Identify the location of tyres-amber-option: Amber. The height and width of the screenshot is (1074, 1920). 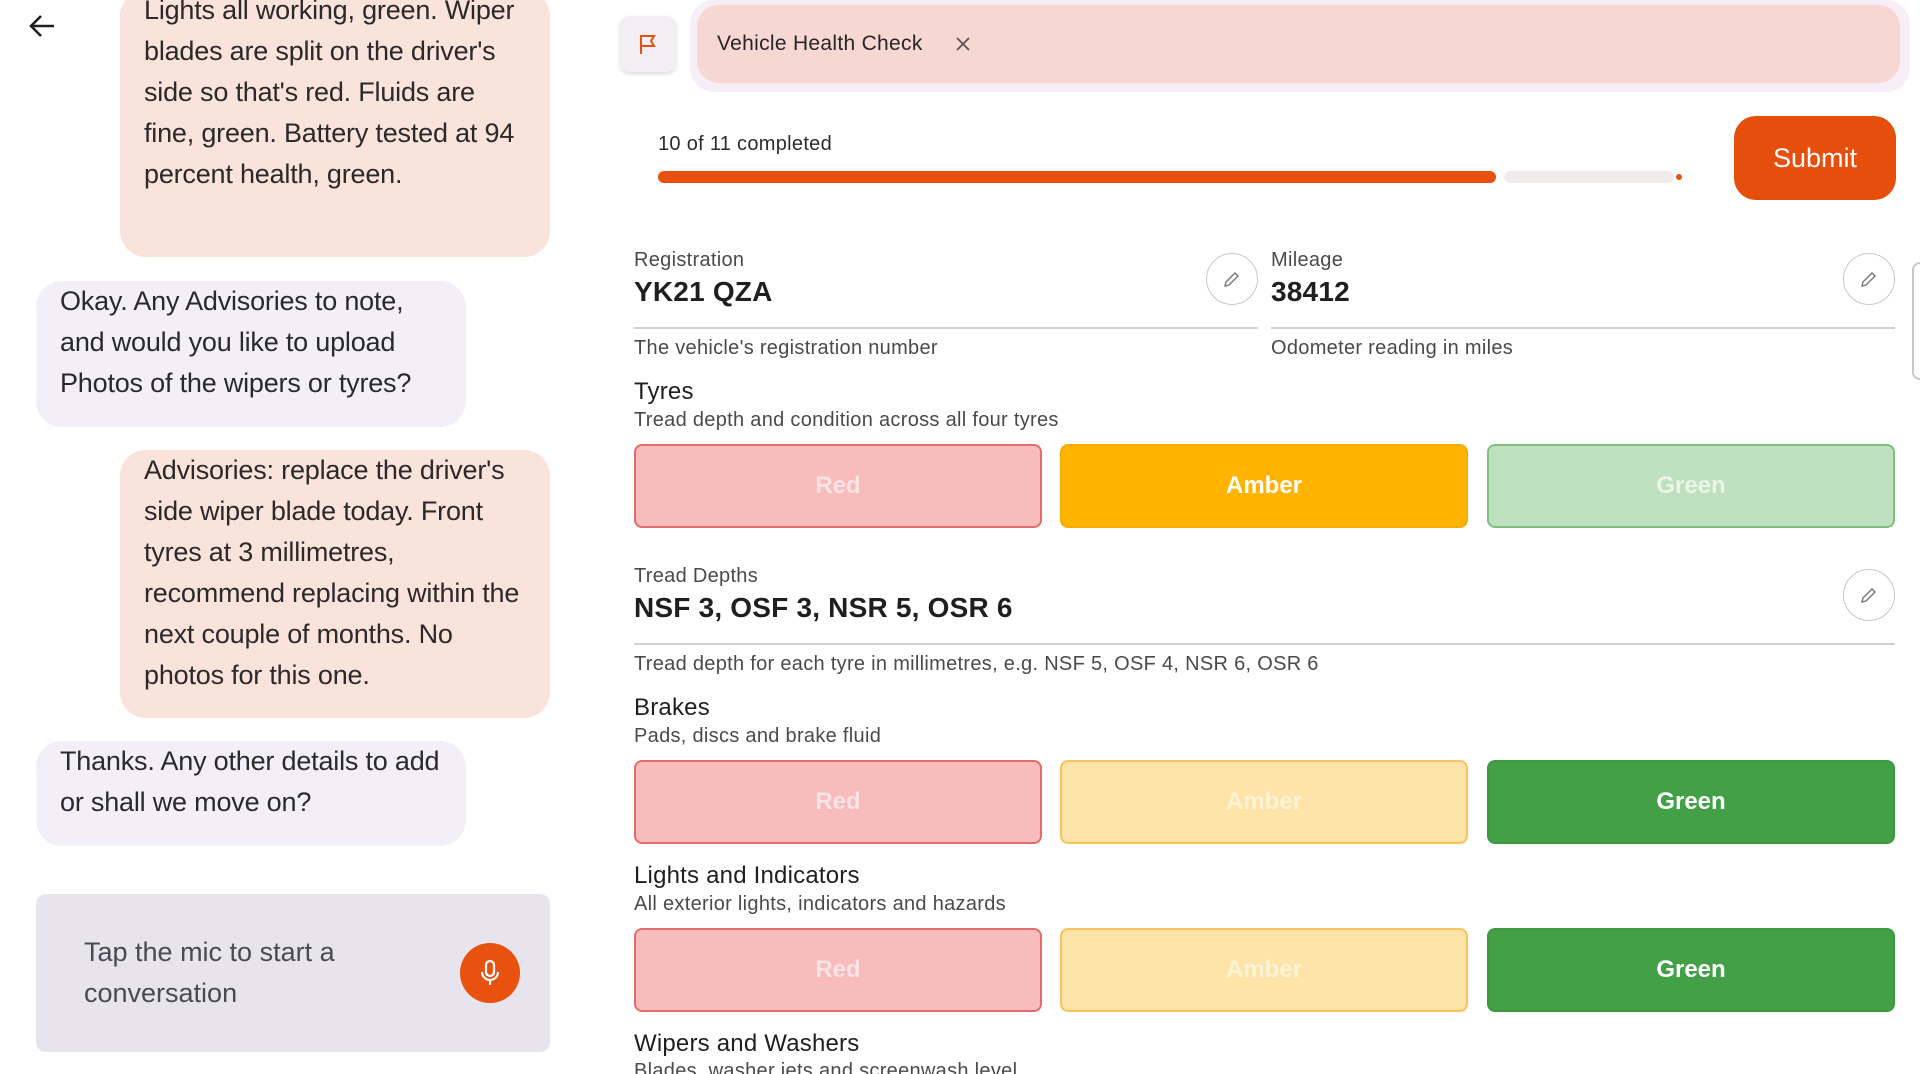
(1264, 486).